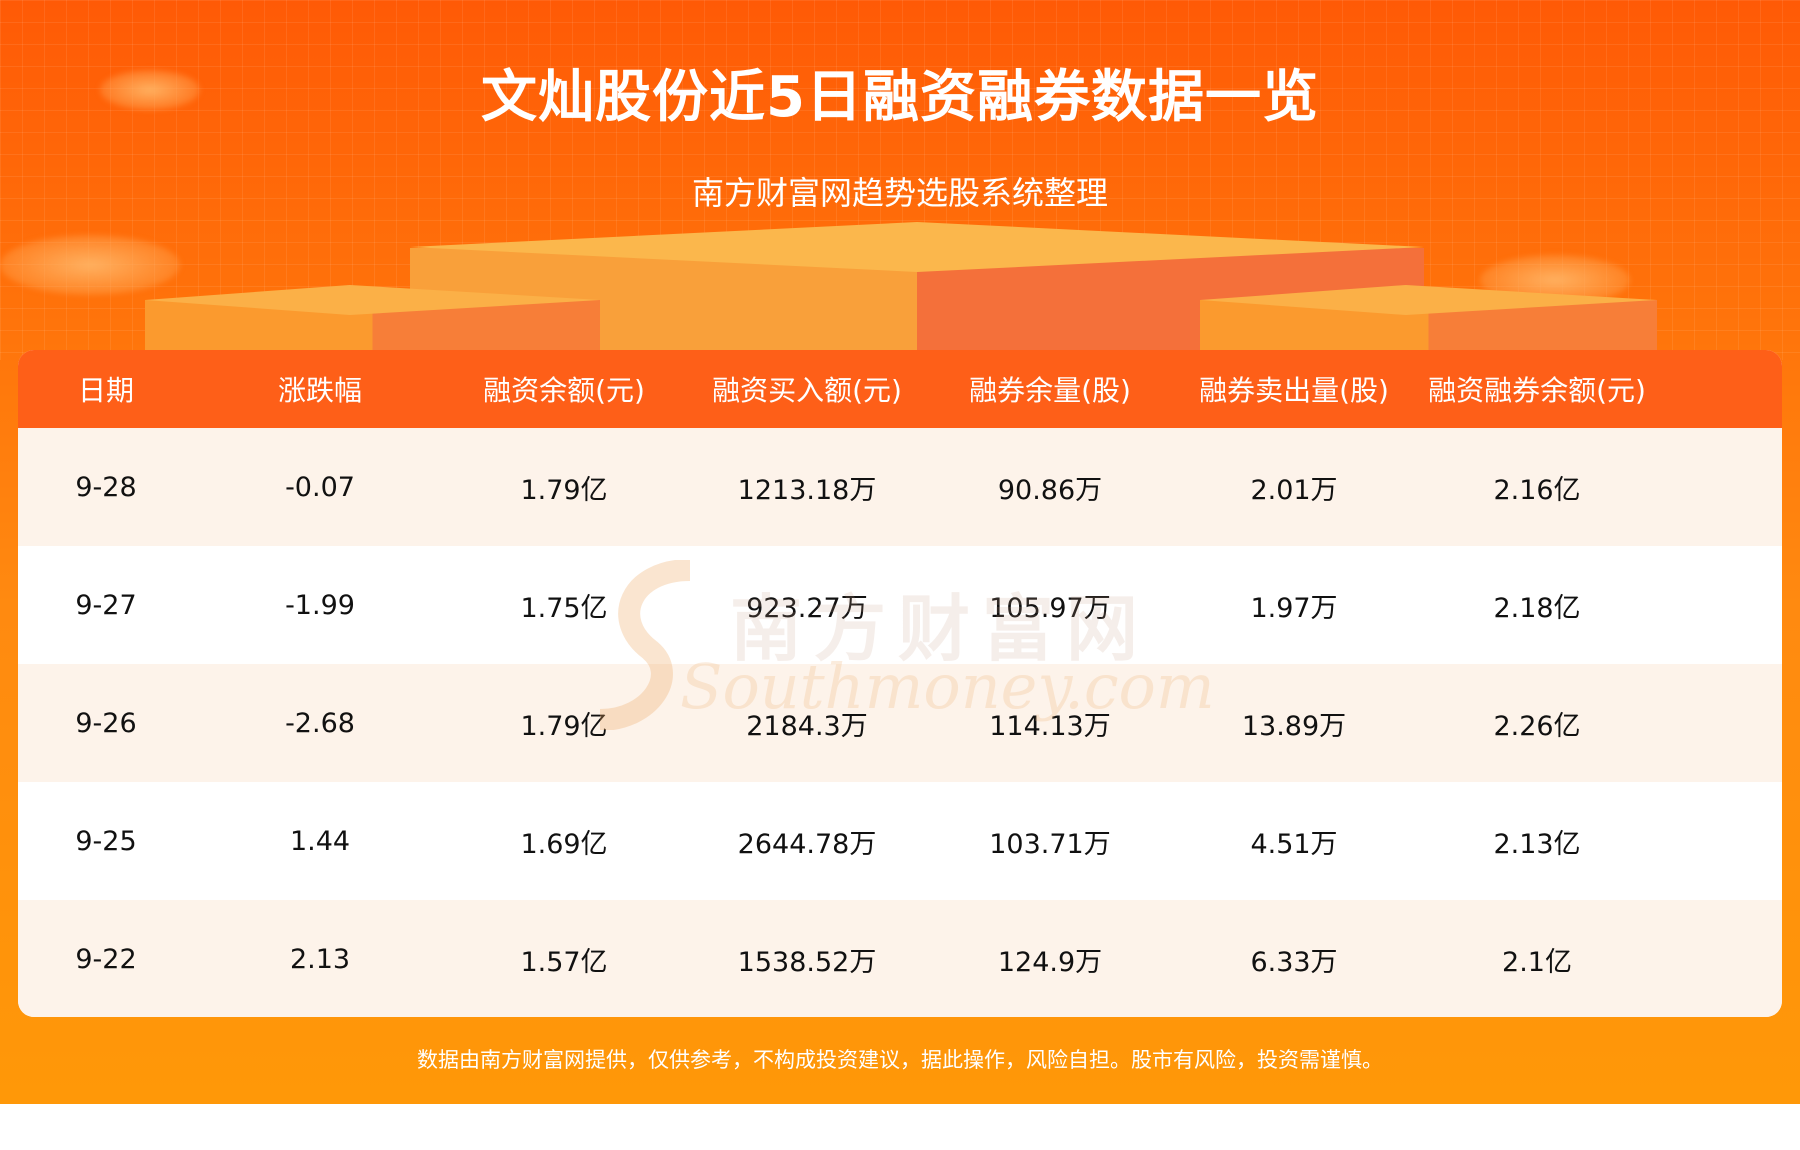  I want to click on cell-short-balance: 114.13万, so click(1050, 726).